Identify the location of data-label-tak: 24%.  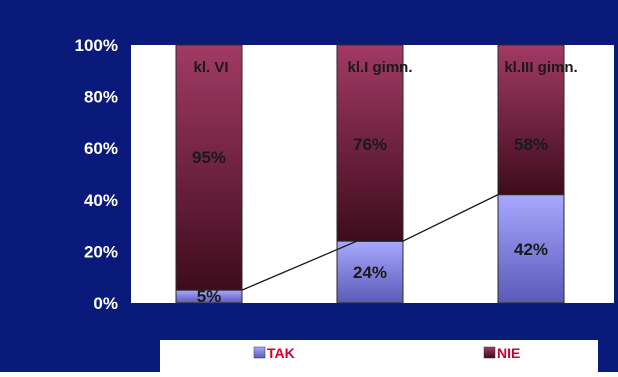
(370, 272).